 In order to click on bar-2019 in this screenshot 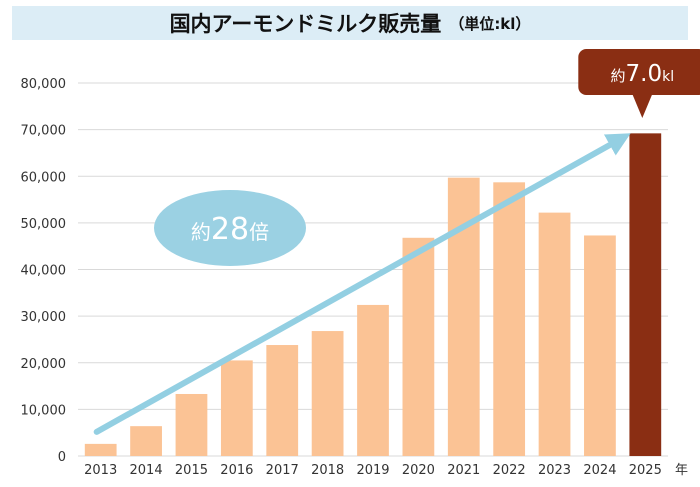, I will do `click(373, 380)`.